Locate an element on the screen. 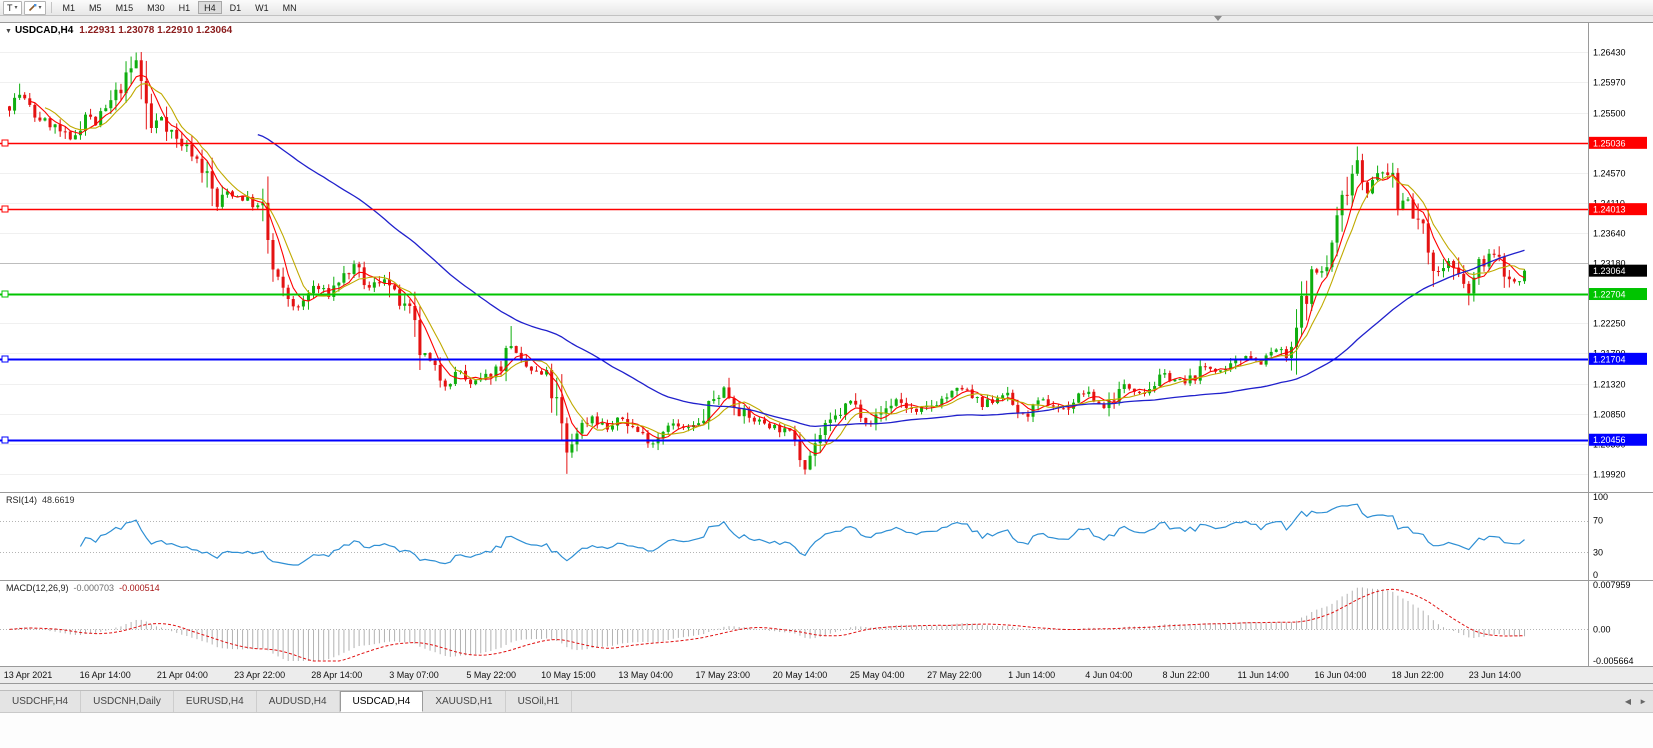  time-label: 27 May 22:00 is located at coordinates (954, 675).